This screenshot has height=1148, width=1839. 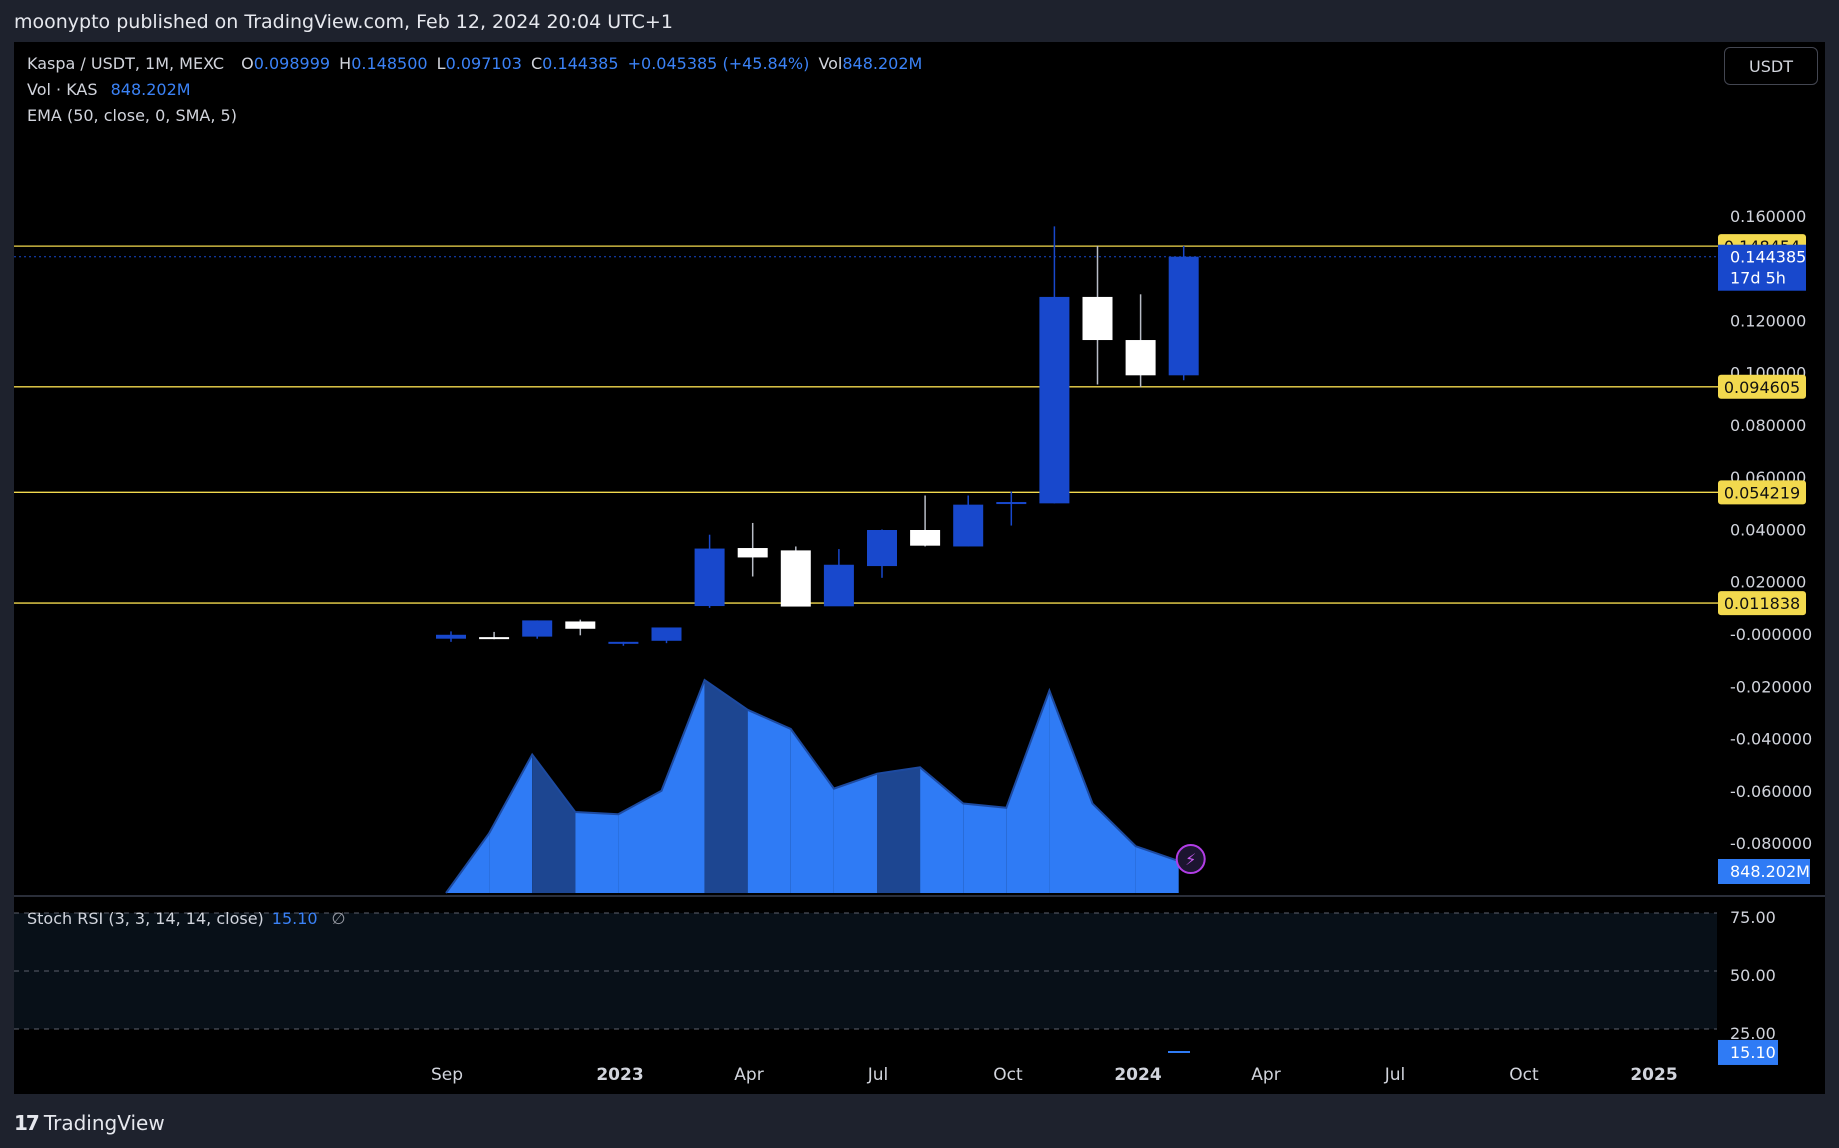 I want to click on ema-legend: EMA (50, close, 0, SMA, 5), so click(x=132, y=115).